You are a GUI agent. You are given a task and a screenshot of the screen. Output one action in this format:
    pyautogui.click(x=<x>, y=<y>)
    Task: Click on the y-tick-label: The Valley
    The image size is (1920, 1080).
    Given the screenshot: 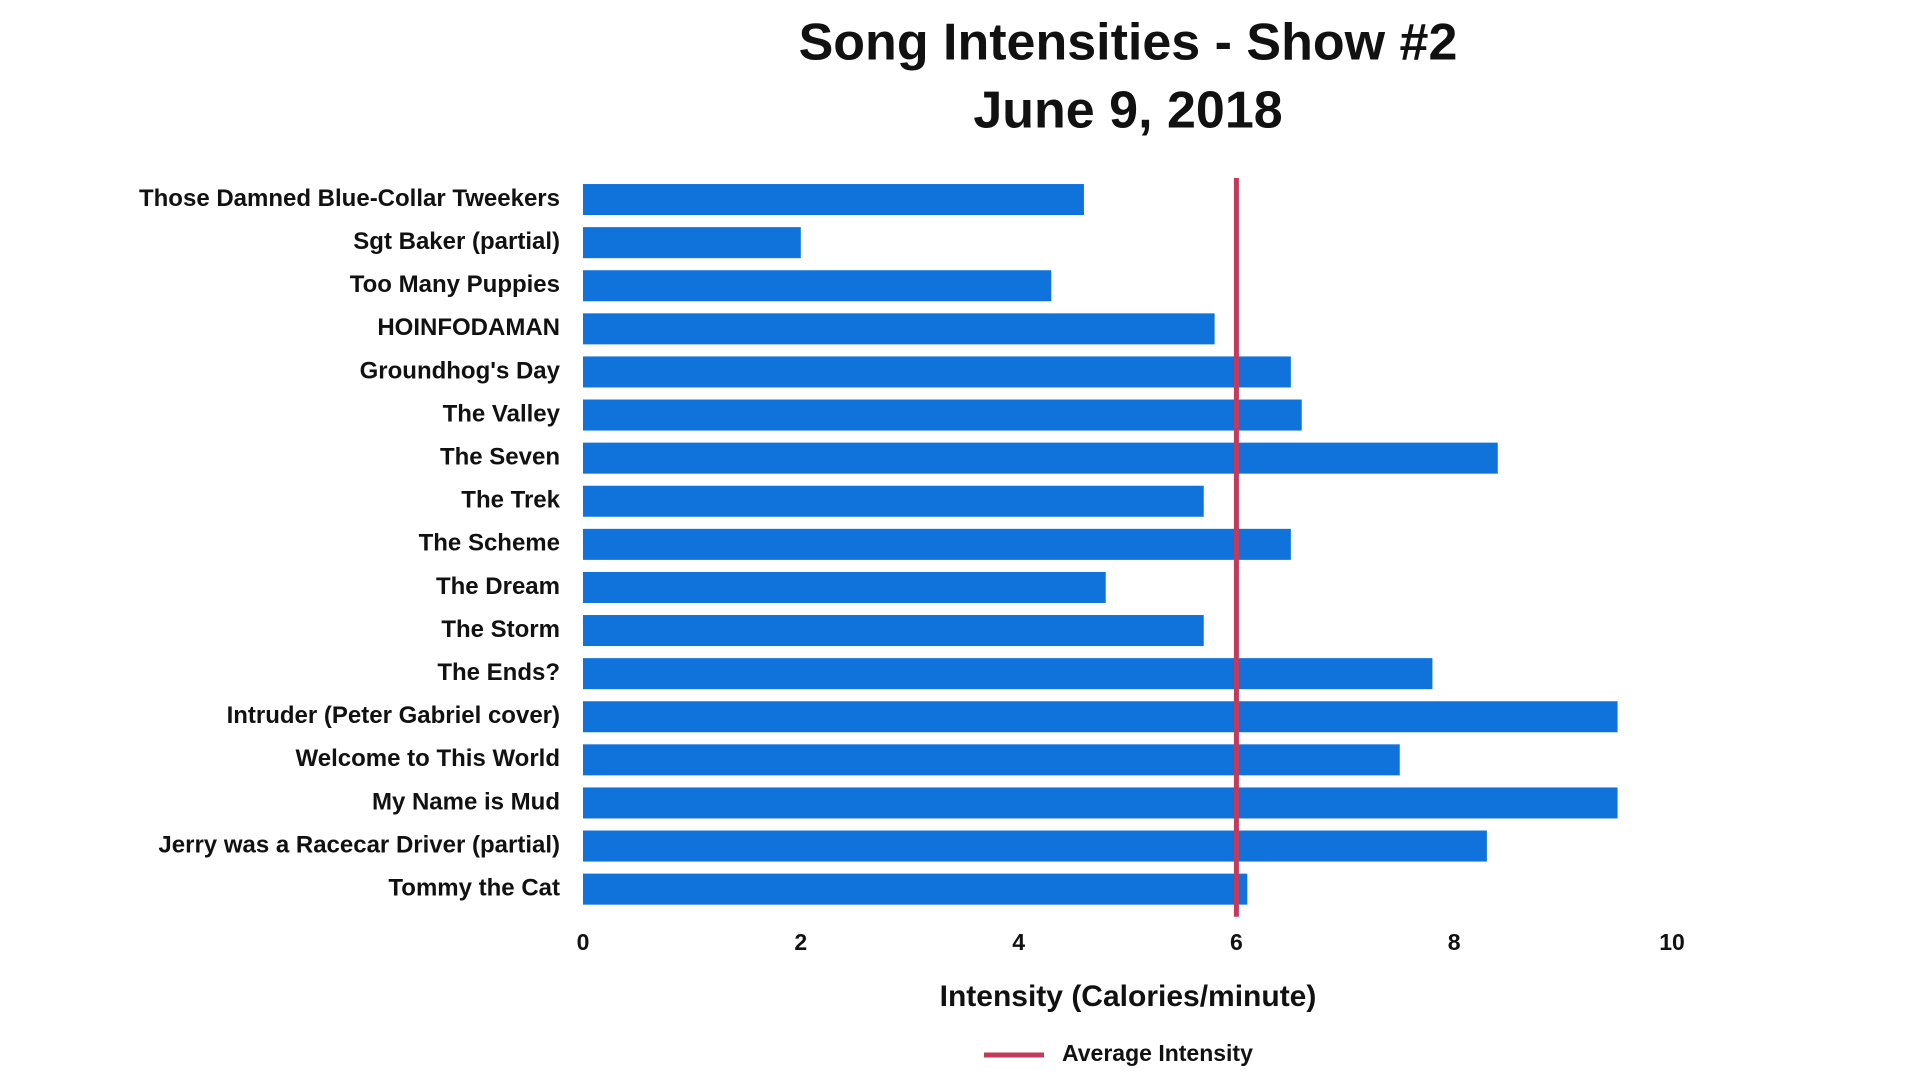 What is the action you would take?
    pyautogui.click(x=502, y=413)
    